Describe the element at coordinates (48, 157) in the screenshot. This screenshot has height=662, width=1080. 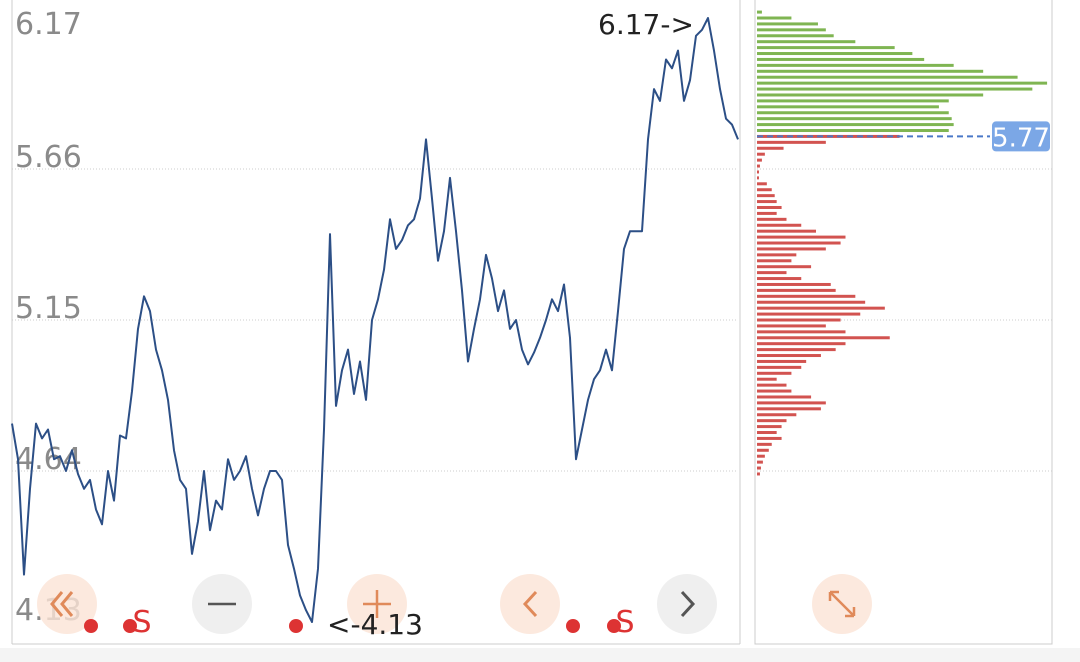
I see `y-tick-label: 5.66` at that location.